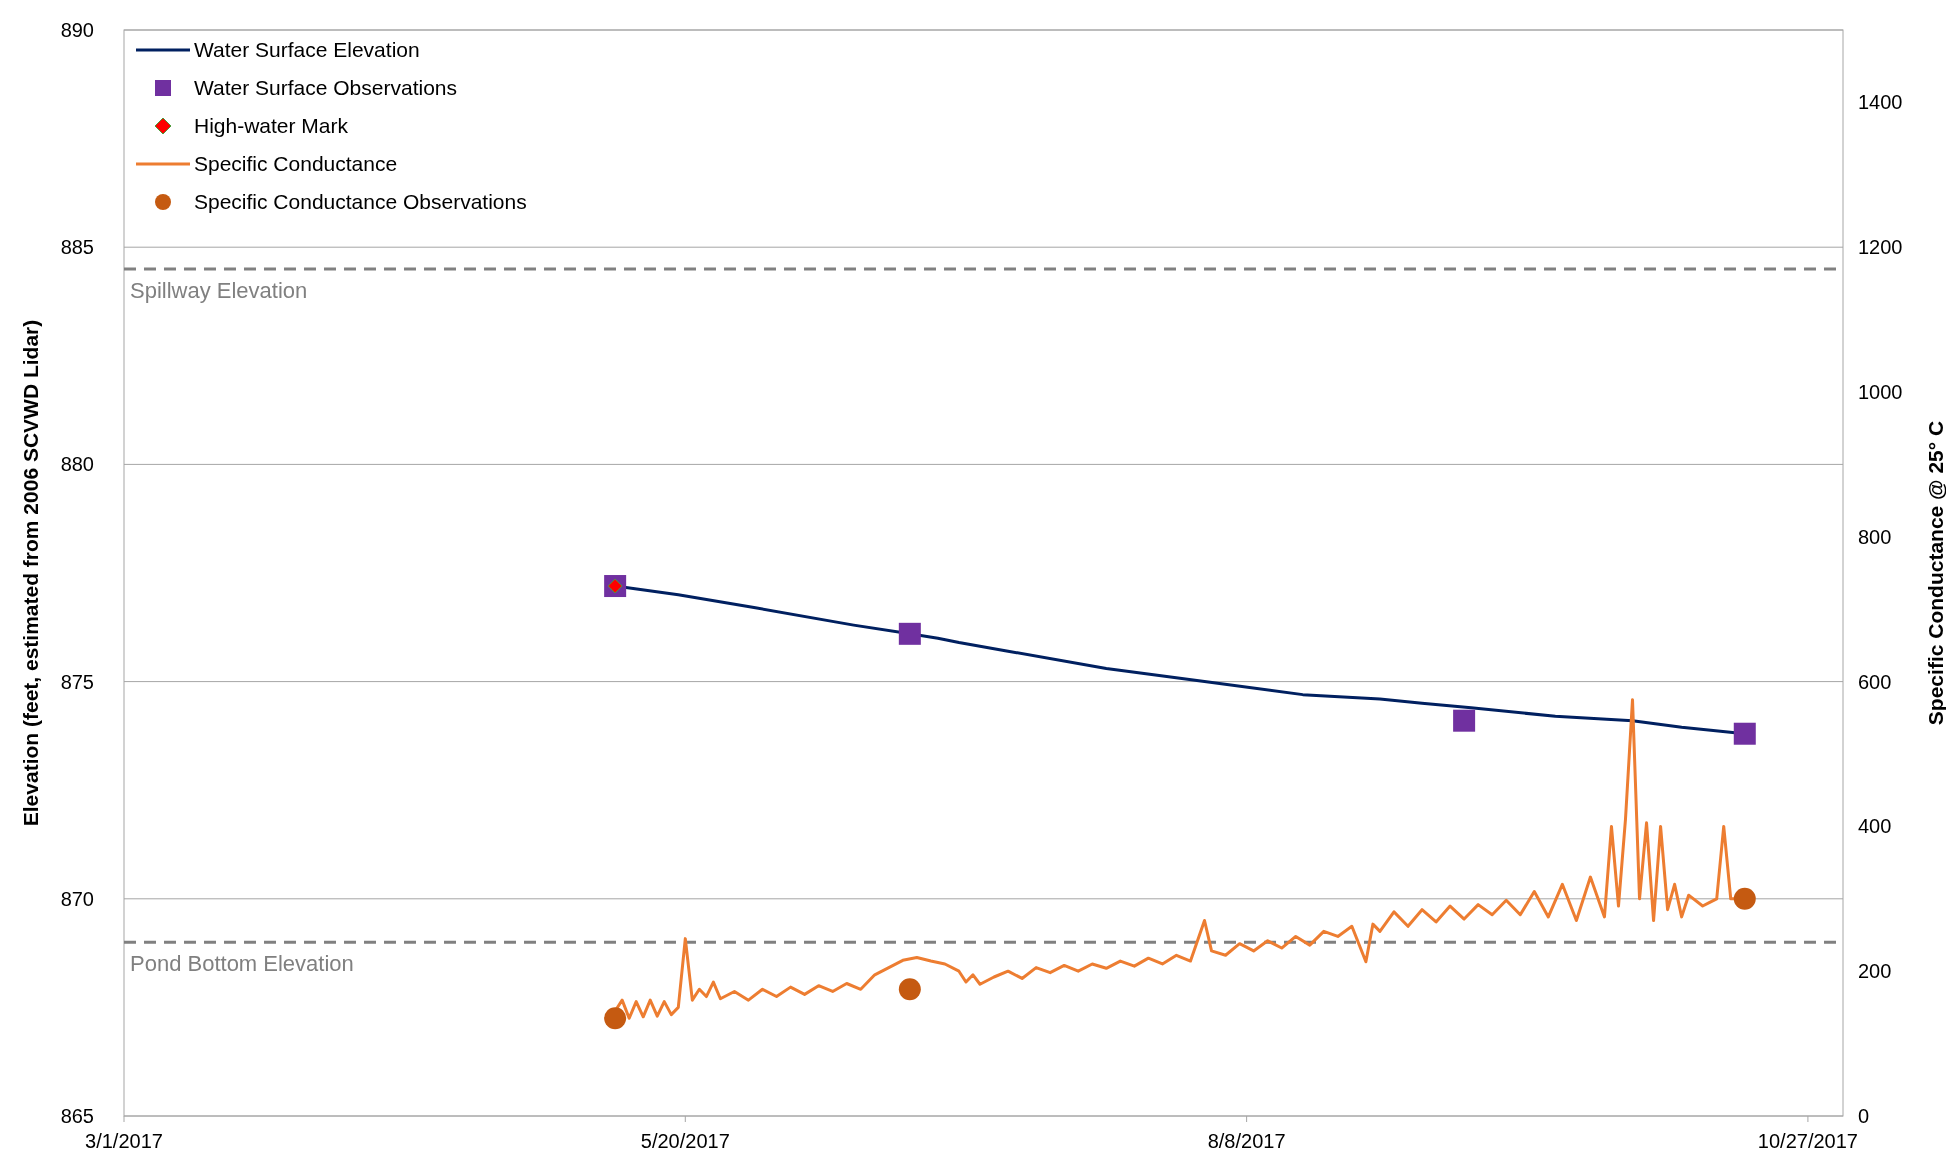 The height and width of the screenshot is (1157, 1954). Describe the element at coordinates (30, 573) in the screenshot. I see `y-axis-title: Elevation (feet, estimated from 2006 SCVWD Lidar)` at that location.